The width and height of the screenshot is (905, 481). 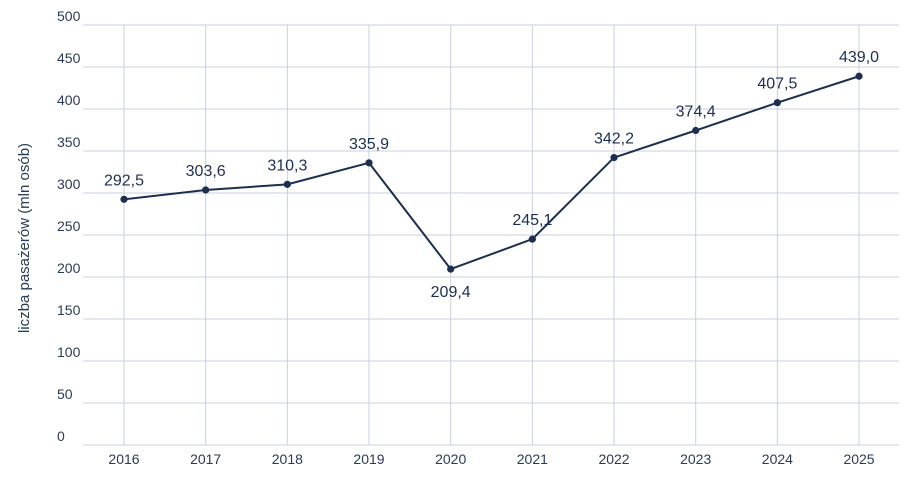 I want to click on data-label: 407,5, so click(x=777, y=84).